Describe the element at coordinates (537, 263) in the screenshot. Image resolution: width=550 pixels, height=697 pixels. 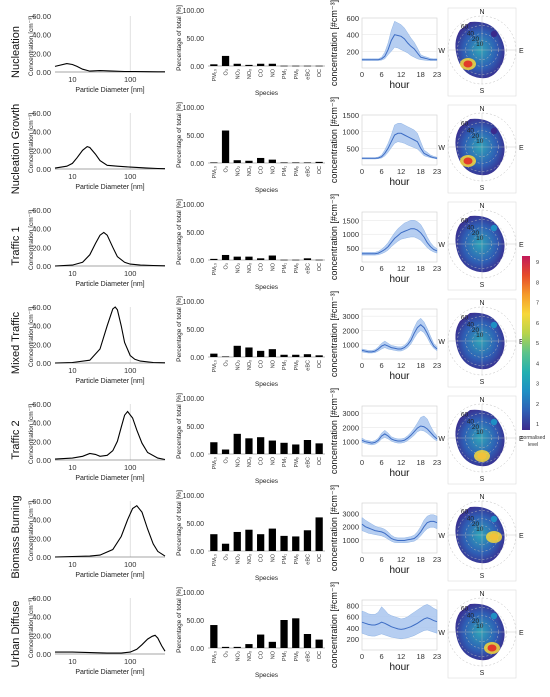
I see `colorbar-tick: 9` at that location.